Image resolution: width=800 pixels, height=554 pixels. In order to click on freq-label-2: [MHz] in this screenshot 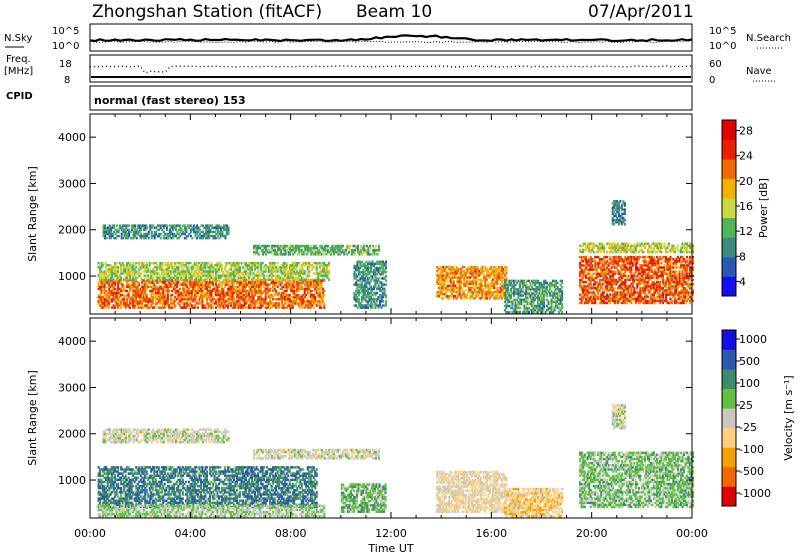, I will do `click(18, 71)`.